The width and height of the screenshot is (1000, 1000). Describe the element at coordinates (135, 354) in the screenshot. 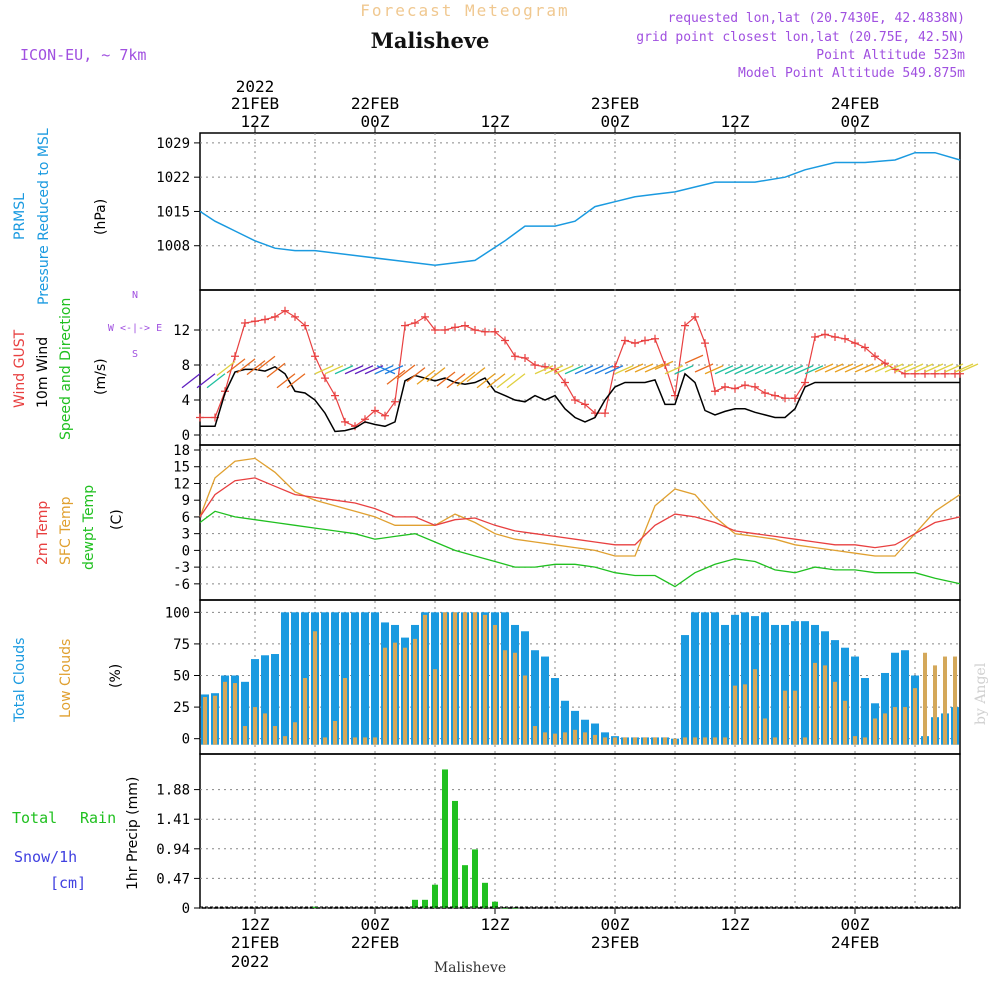

I see `compass-south: S` at that location.